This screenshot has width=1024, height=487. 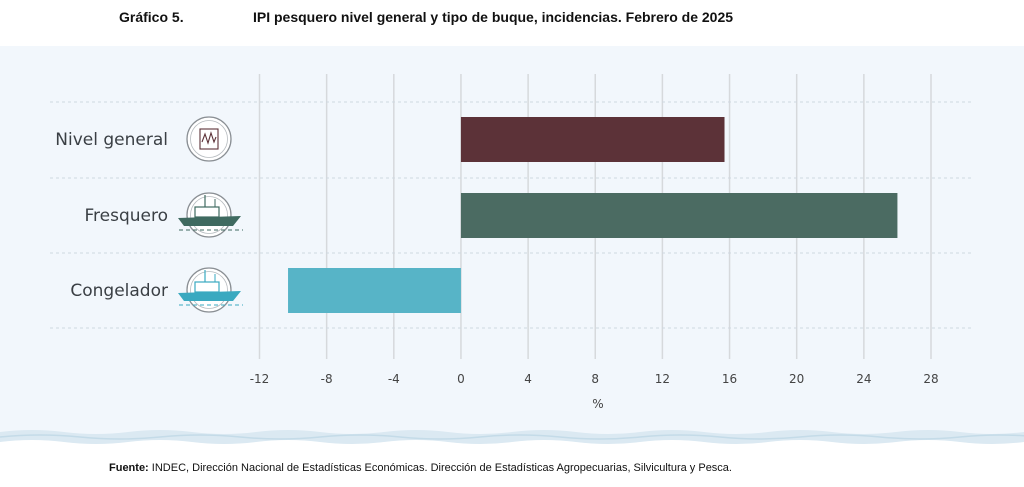 I want to click on bar-congelador, so click(x=374, y=290).